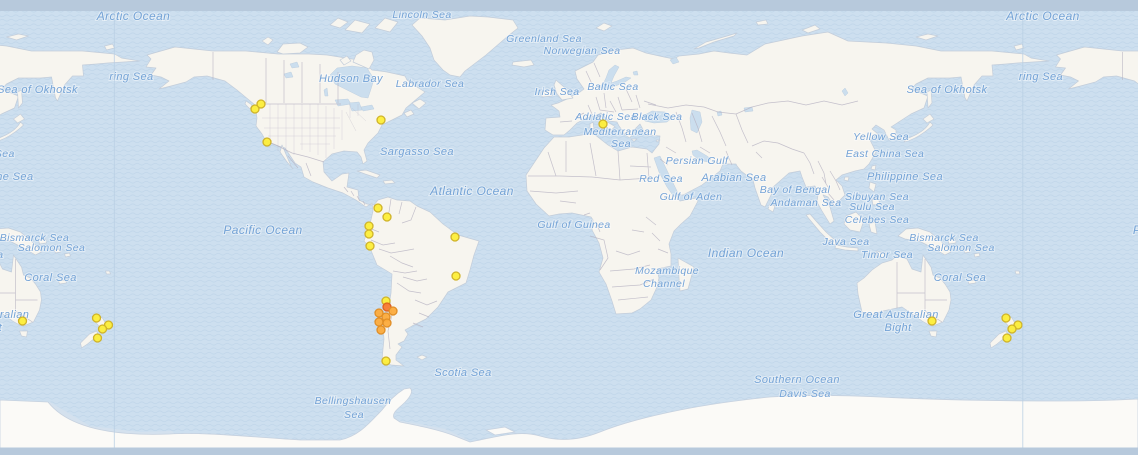 The image size is (1138, 455). What do you see at coordinates (556, 92) in the screenshot?
I see `sea-label: Irish Sea` at bounding box center [556, 92].